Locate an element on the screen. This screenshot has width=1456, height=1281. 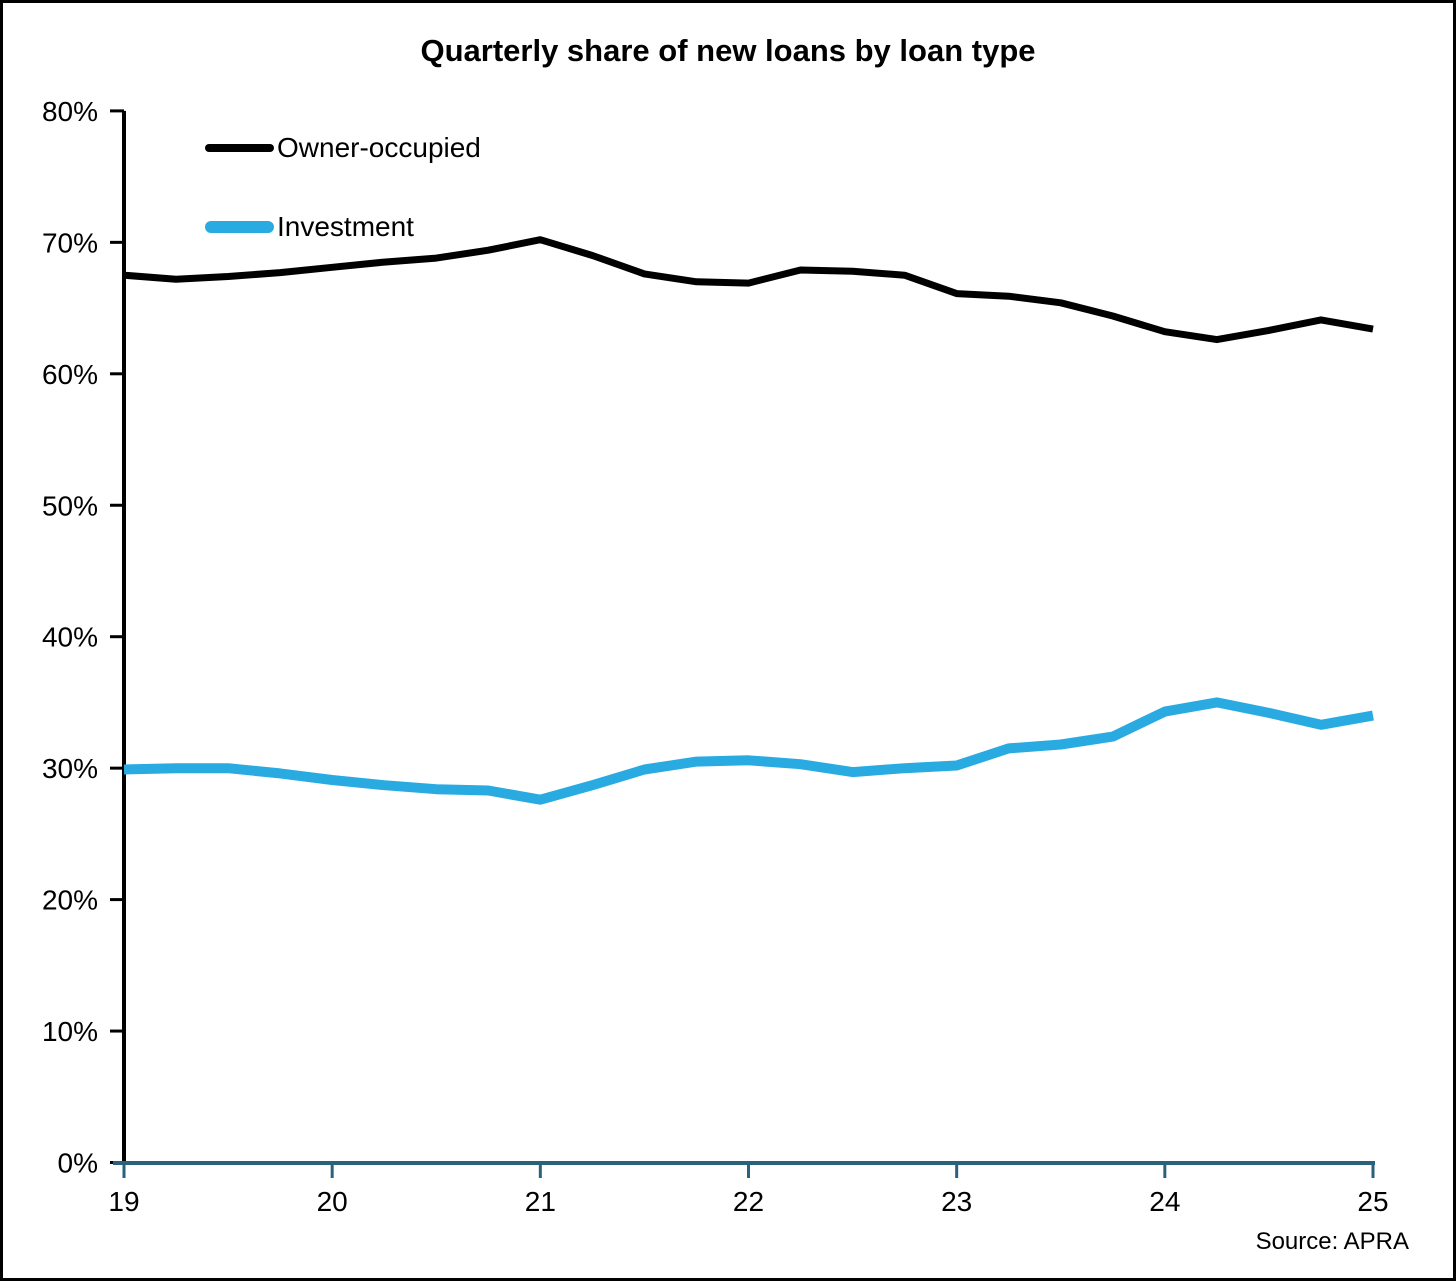
source-note: Source: APRA is located at coordinates (1332, 1241).